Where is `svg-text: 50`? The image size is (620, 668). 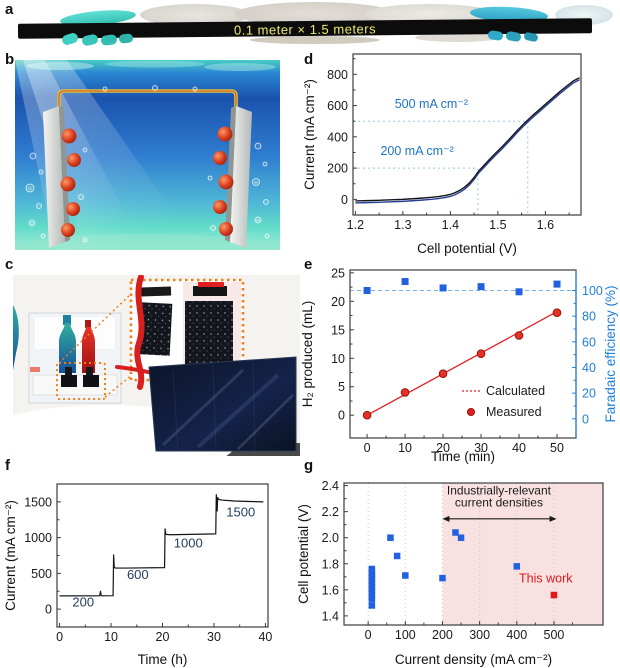 svg-text: 50 is located at coordinates (557, 448).